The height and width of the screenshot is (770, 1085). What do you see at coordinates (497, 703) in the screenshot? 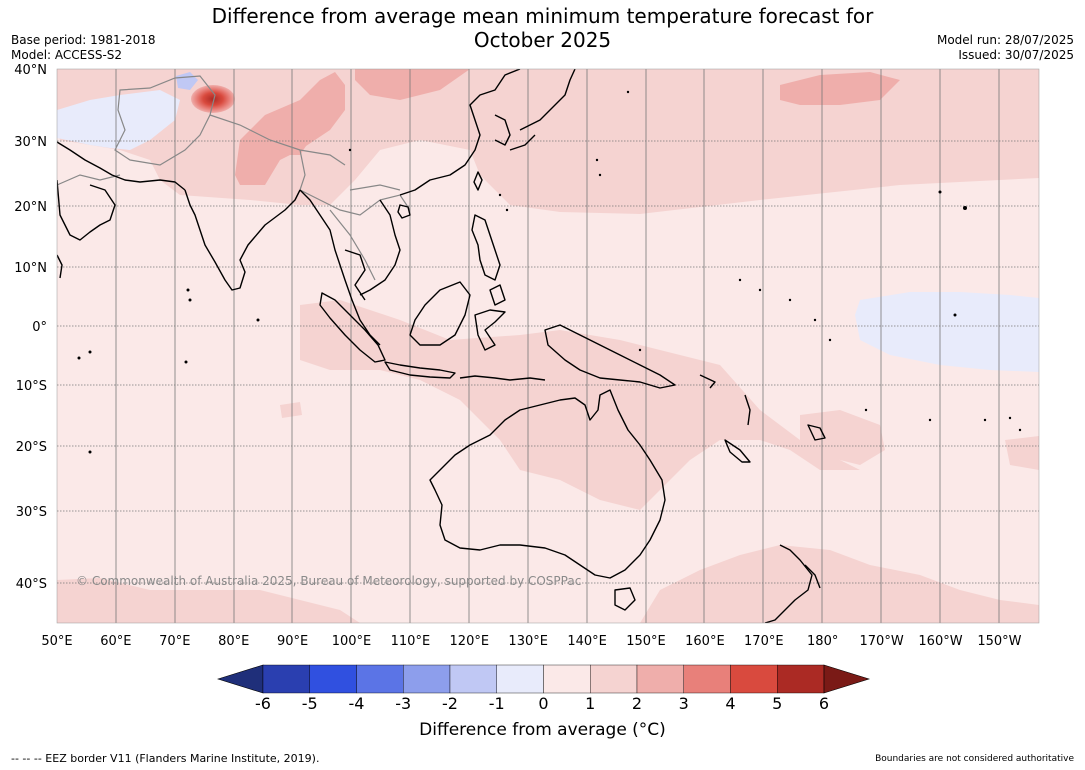
I see `colorbar-tick: -1` at bounding box center [497, 703].